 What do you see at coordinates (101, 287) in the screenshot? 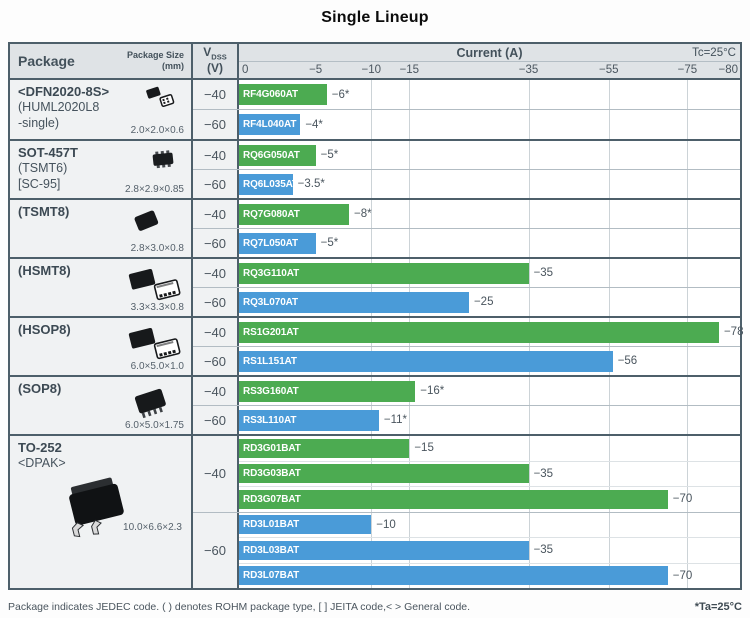
I see `package-cell-hsmt8: (HSMT8) 3.3×3.3×0.8` at bounding box center [101, 287].